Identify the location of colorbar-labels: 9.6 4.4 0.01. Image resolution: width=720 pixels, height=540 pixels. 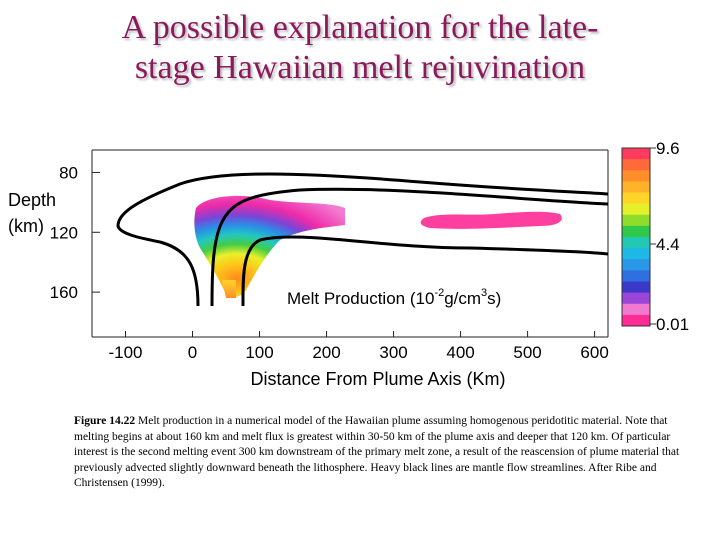
(669, 236).